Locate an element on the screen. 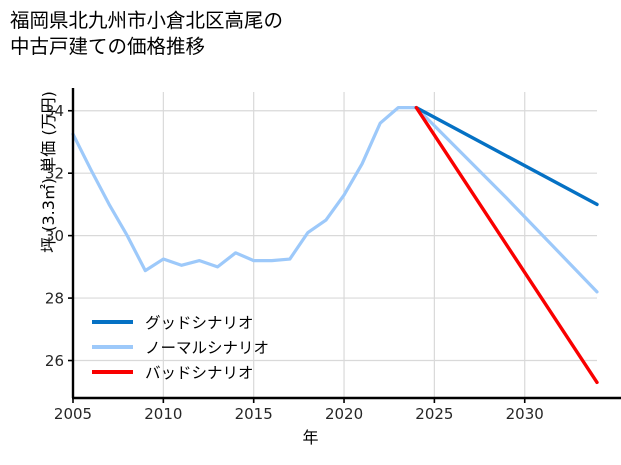 The width and height of the screenshot is (621, 465). chart-title-line2: 中古戸建ての価格推移 is located at coordinates (108, 46).